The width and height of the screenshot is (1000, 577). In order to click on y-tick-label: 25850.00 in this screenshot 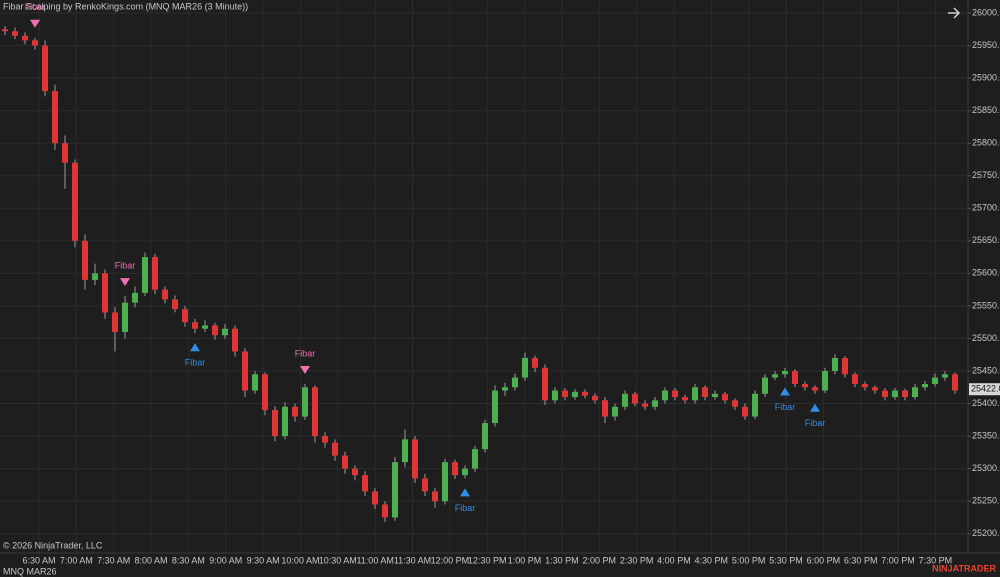, I will do `click(986, 110)`.